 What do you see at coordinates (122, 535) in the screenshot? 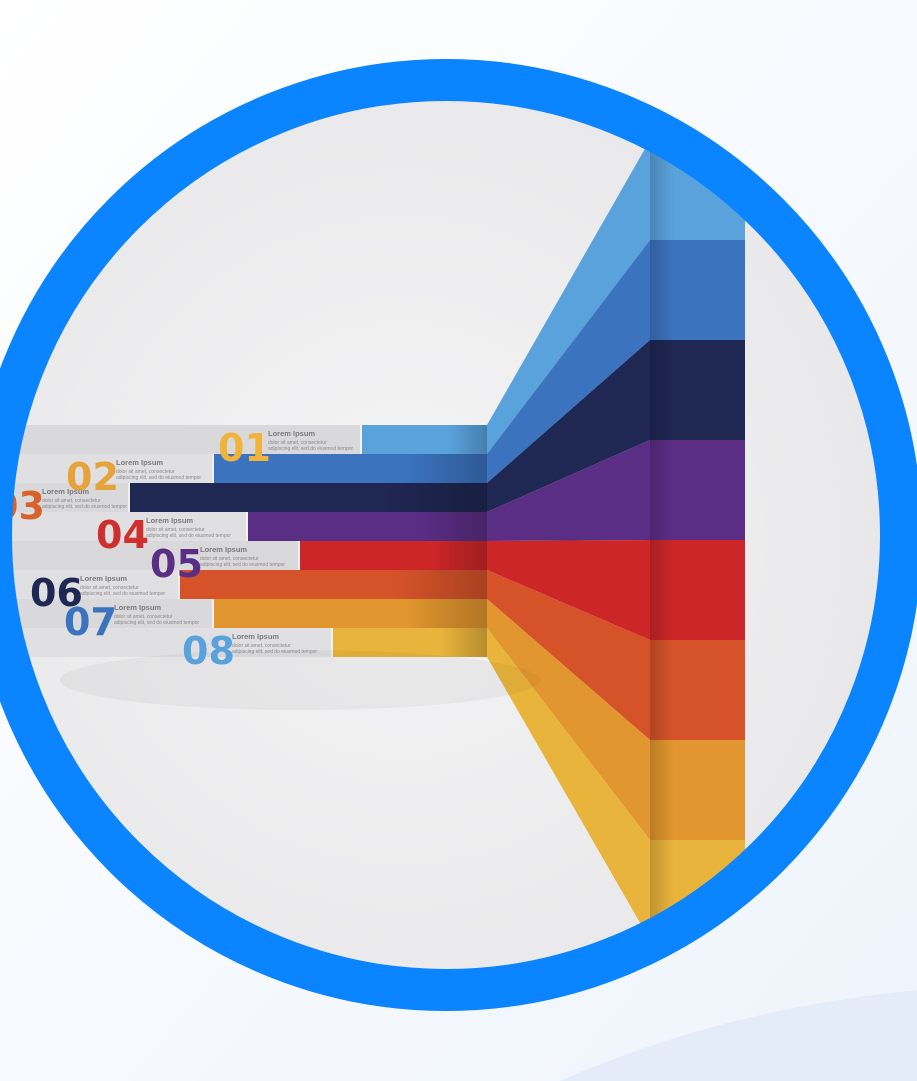
I see `step-number: 04` at bounding box center [122, 535].